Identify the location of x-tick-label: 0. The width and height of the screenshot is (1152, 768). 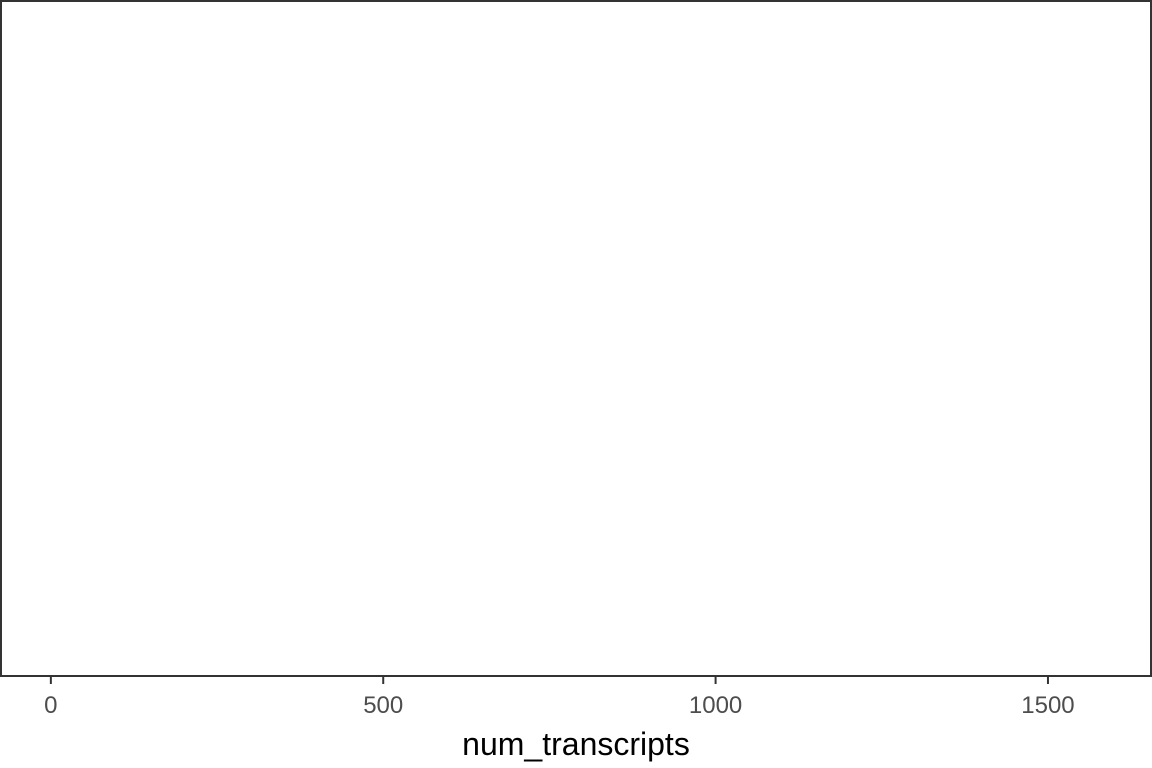
(50, 705).